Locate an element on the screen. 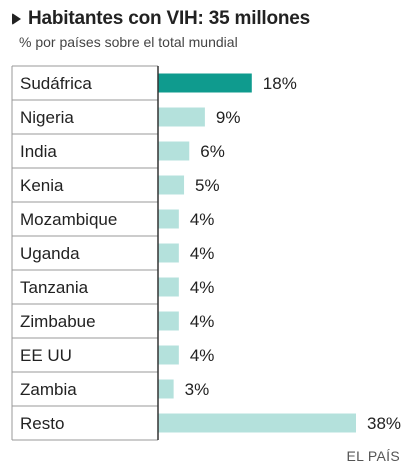  category-label: Tanzania is located at coordinates (54, 287).